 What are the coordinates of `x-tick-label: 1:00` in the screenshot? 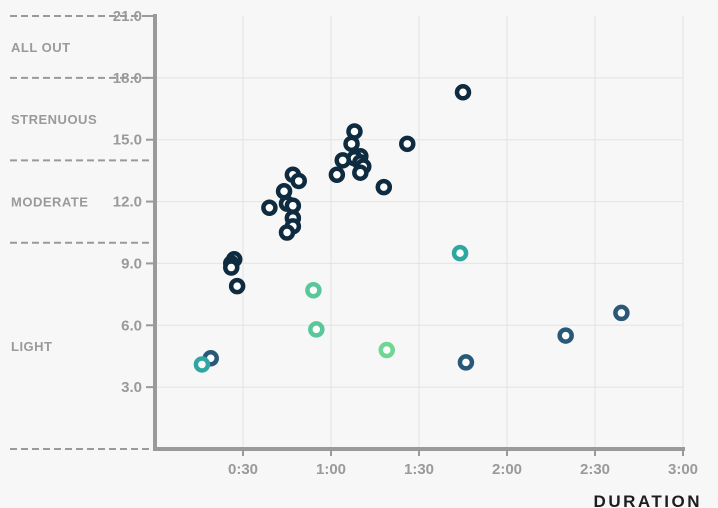 It's located at (331, 469).